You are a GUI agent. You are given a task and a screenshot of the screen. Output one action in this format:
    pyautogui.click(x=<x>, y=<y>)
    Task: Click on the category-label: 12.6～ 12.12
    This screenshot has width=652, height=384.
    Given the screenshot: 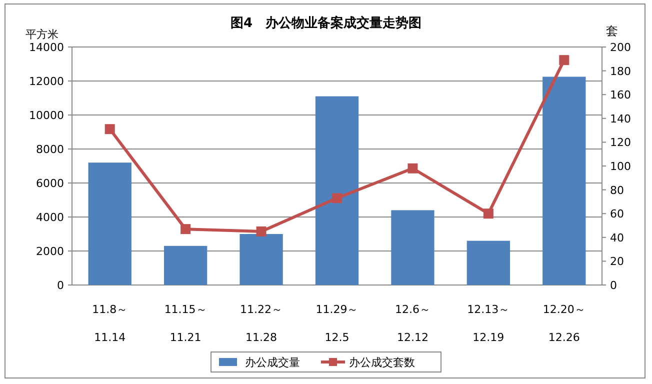 What is the action you would take?
    pyautogui.click(x=412, y=323)
    